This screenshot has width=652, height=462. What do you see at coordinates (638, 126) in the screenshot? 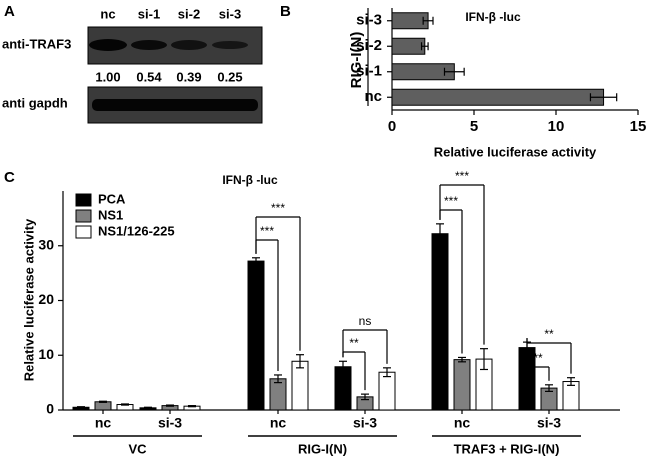
I see `x-tick-label: 15` at bounding box center [638, 126].